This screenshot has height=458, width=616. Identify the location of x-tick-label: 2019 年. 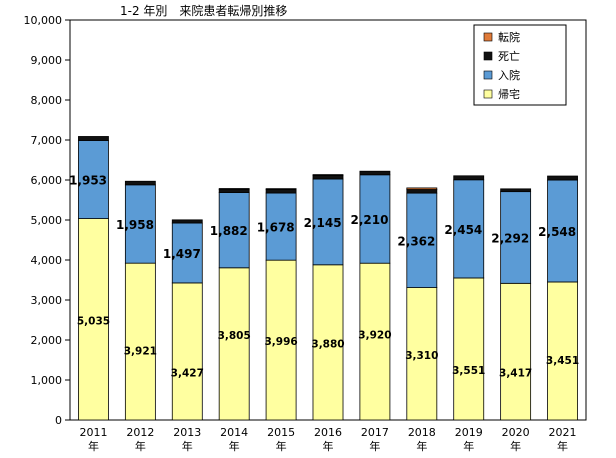
(469, 439).